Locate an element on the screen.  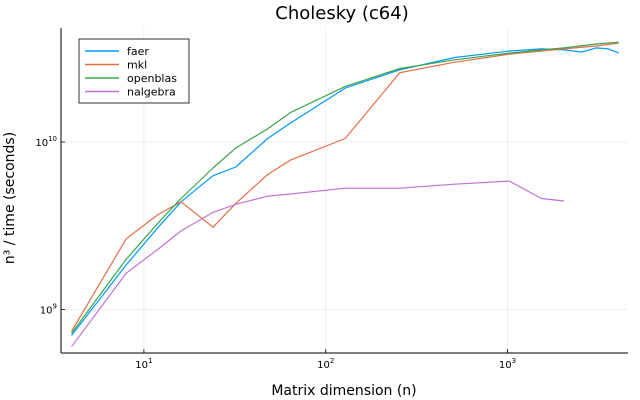
x-tick-label: 10³ is located at coordinates (507, 364).